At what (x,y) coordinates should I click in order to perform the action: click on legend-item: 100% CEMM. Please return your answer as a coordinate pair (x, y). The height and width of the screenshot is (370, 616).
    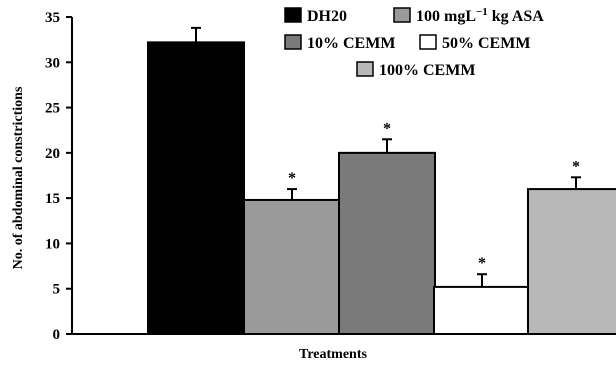
    Looking at the image, I should click on (415, 70).